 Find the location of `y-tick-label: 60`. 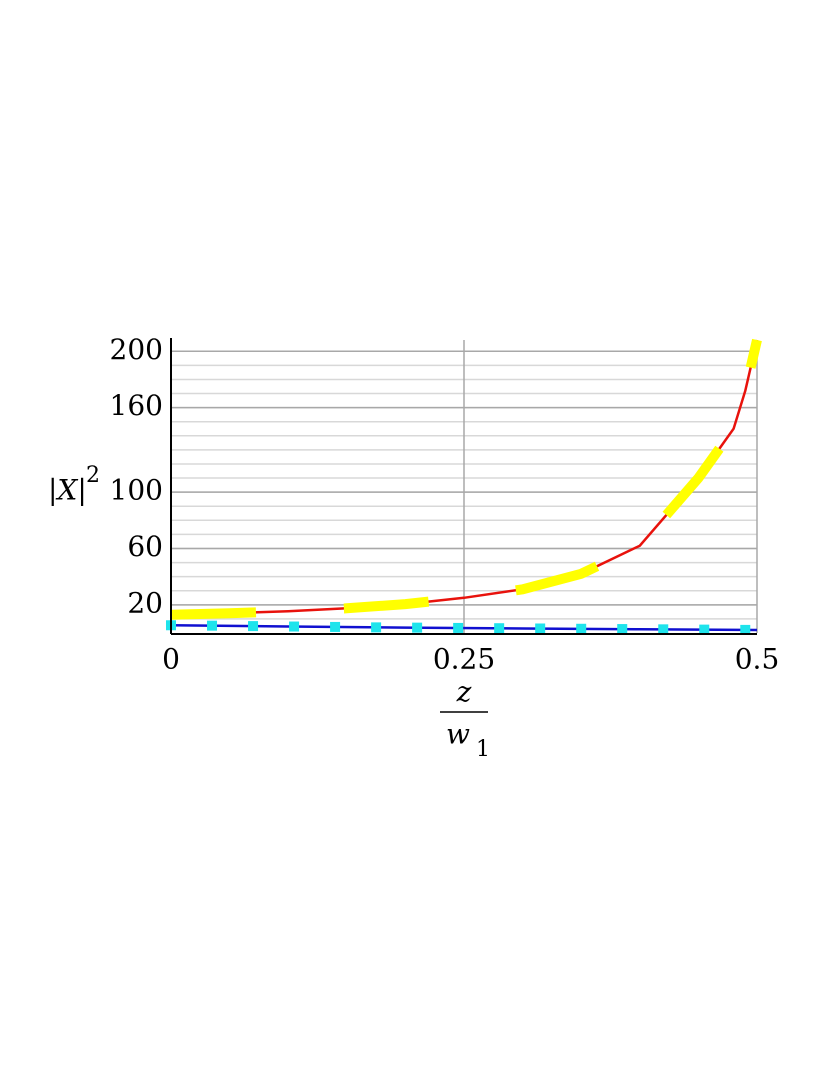

y-tick-label: 60 is located at coordinates (145, 546).